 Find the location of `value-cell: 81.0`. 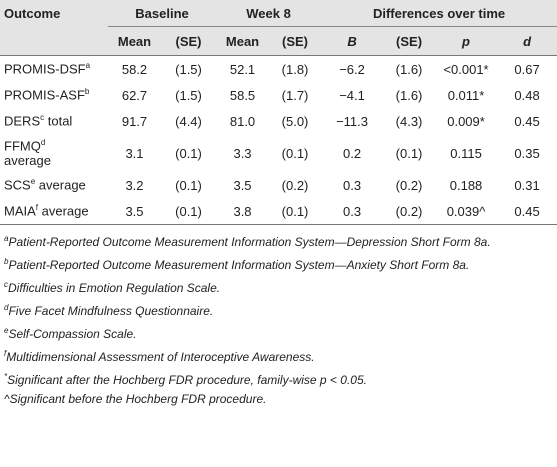

value-cell: 81.0 is located at coordinates (242, 121).